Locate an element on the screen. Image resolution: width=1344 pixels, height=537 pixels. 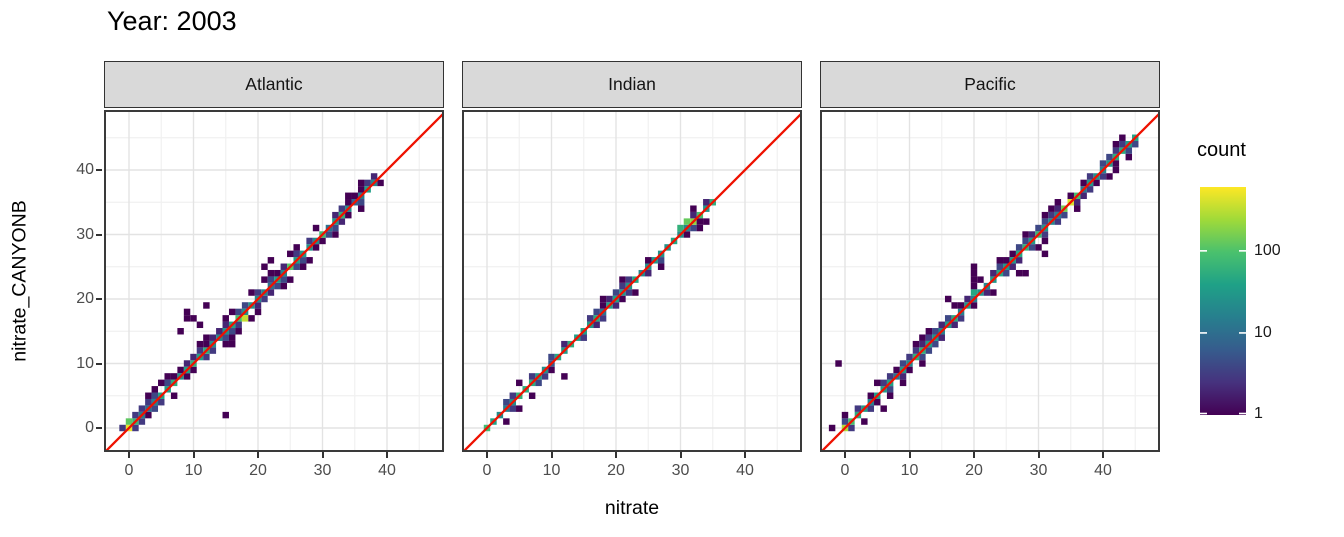
y-tick-label: 40 is located at coordinates (85, 169).